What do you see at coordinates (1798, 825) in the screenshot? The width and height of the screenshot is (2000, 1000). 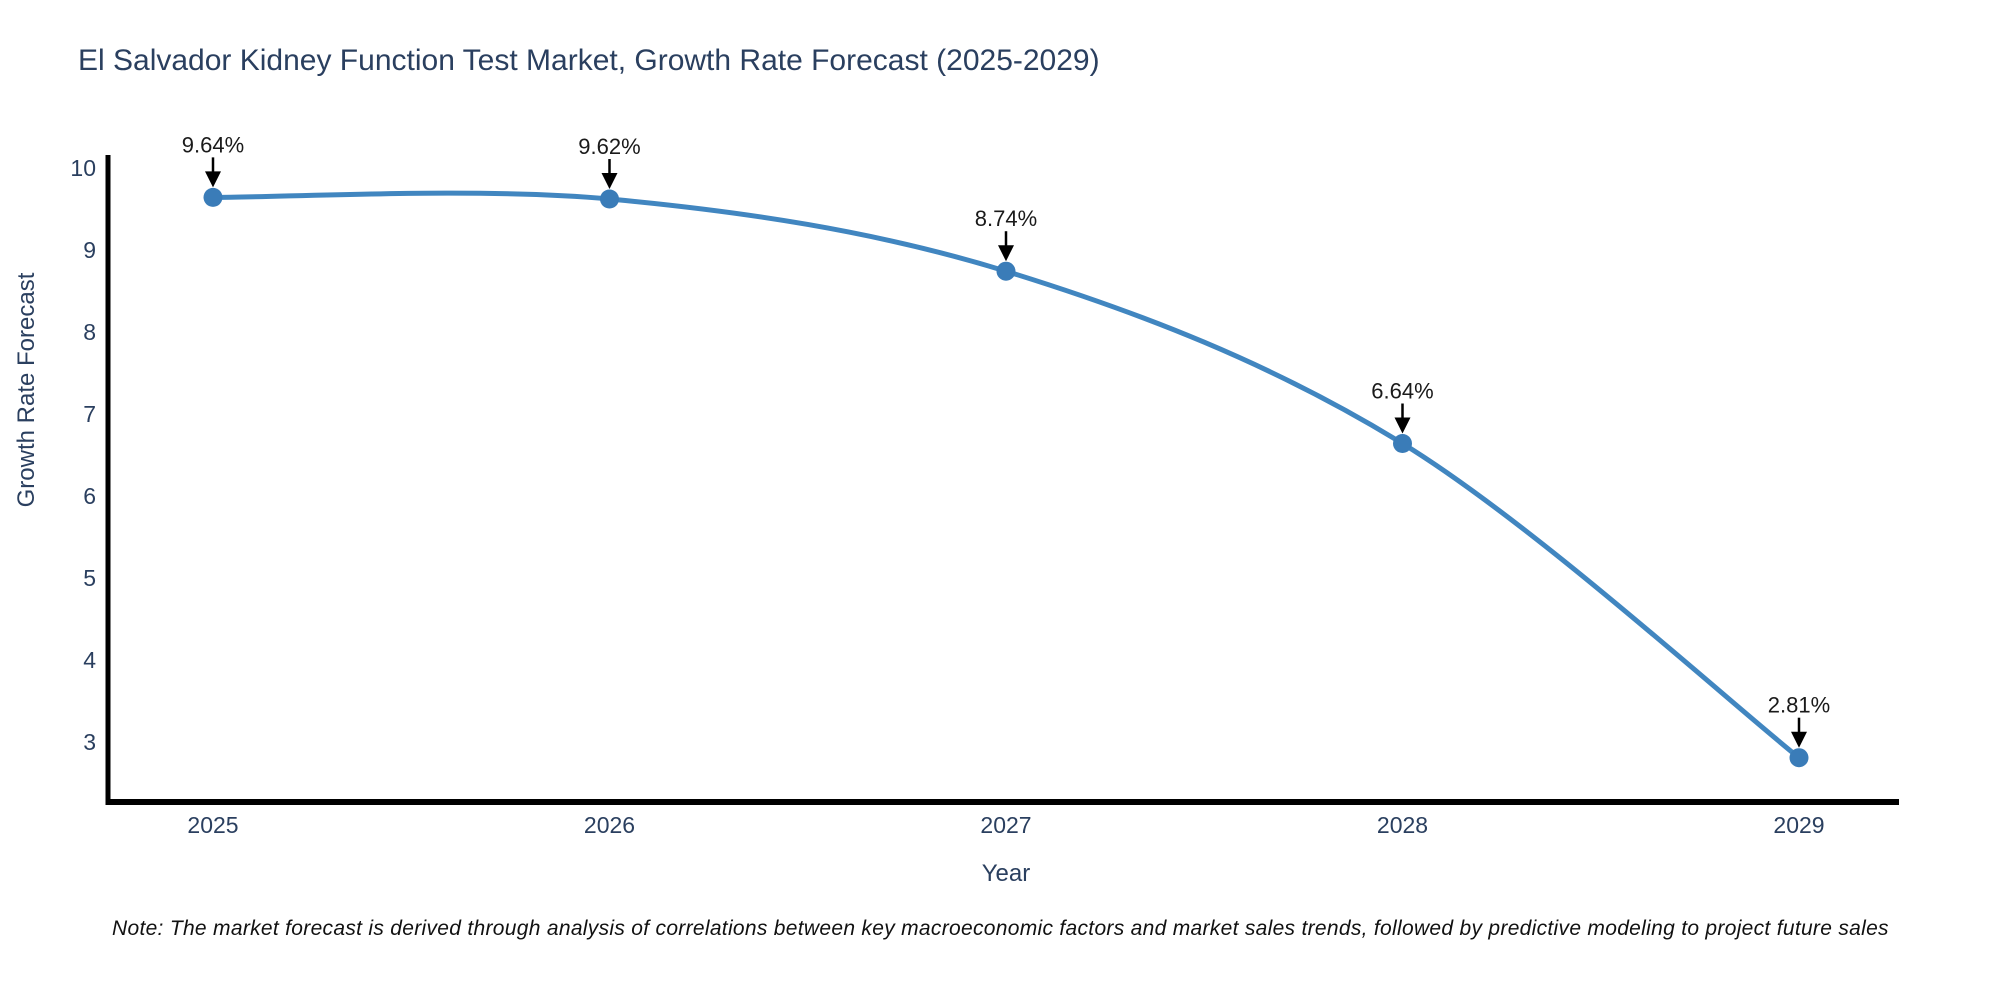 I see `x-tick-label: 2029` at bounding box center [1798, 825].